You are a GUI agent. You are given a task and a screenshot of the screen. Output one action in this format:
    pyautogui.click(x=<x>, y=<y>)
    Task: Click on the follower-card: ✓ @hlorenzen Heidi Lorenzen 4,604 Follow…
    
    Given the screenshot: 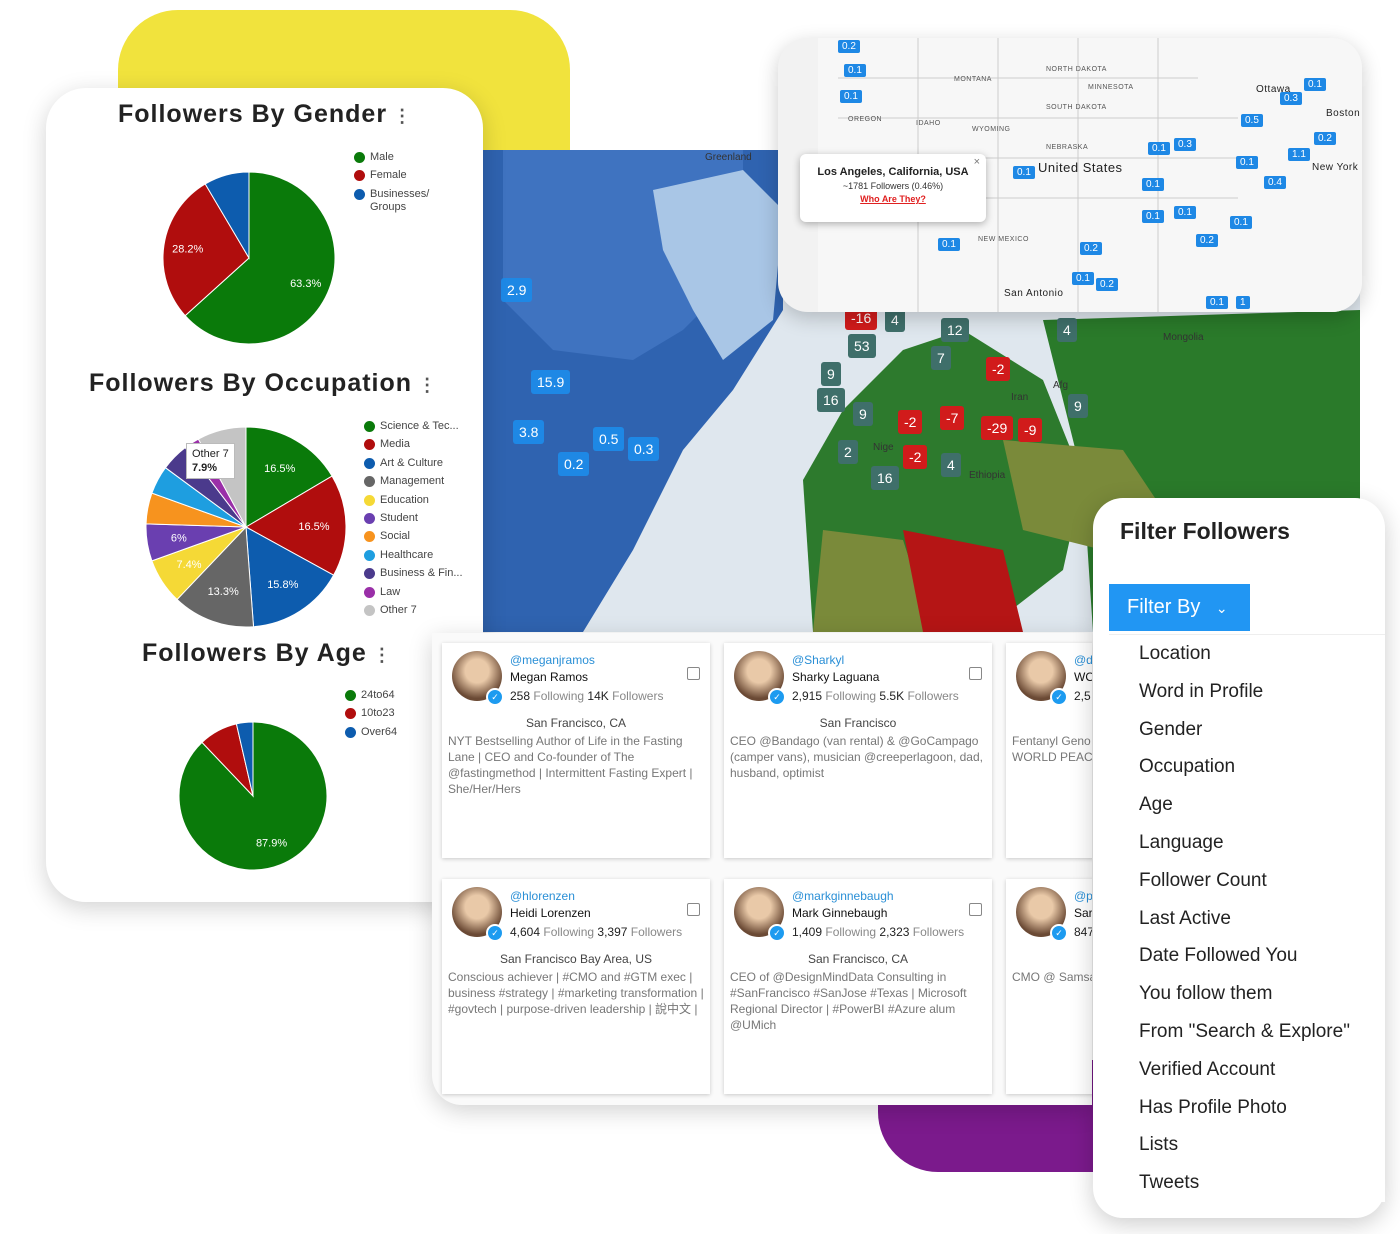 What is the action you would take?
    pyautogui.click(x=576, y=986)
    